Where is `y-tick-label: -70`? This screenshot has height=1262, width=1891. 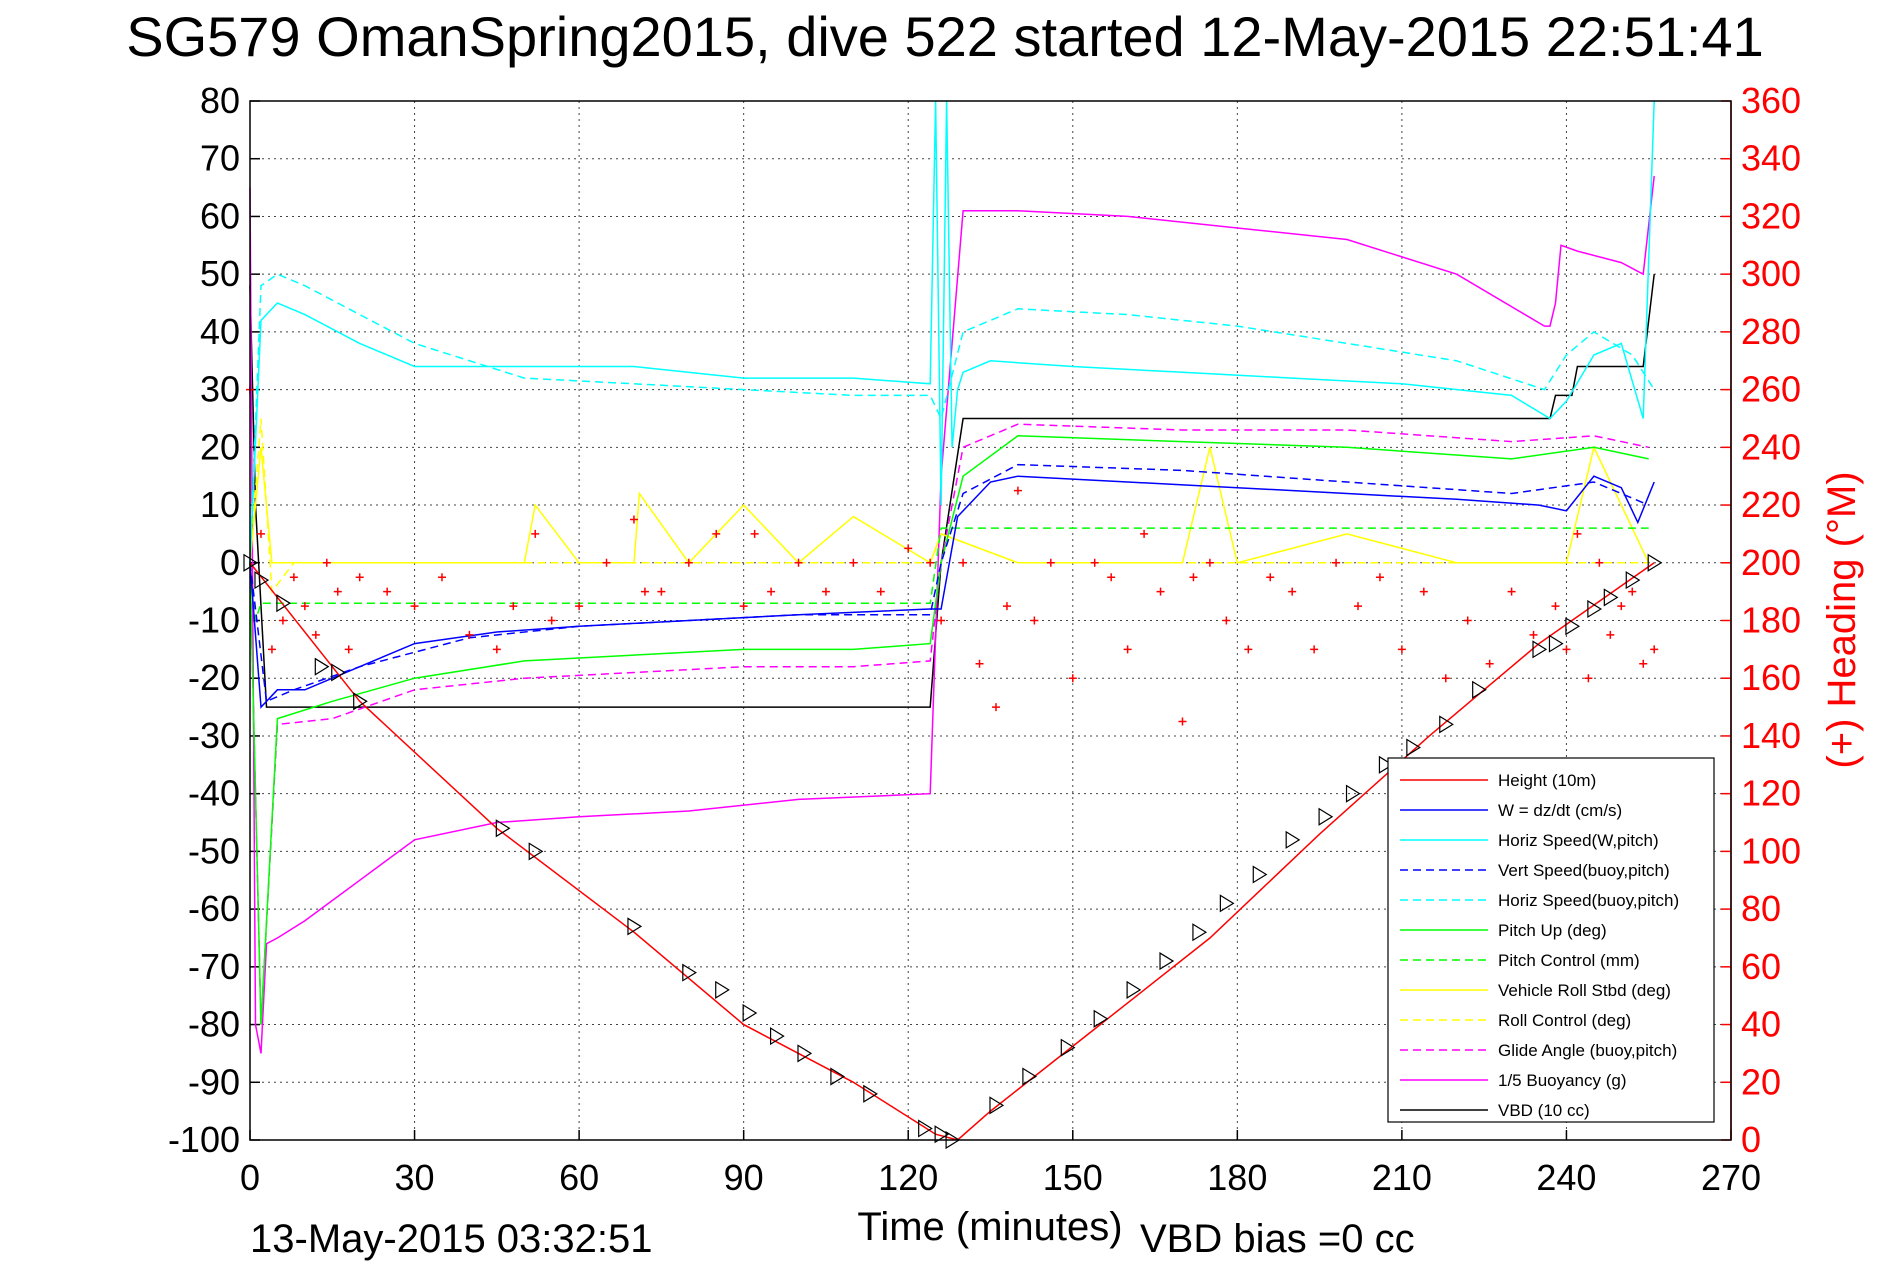
y-tick-label: -70 is located at coordinates (214, 966).